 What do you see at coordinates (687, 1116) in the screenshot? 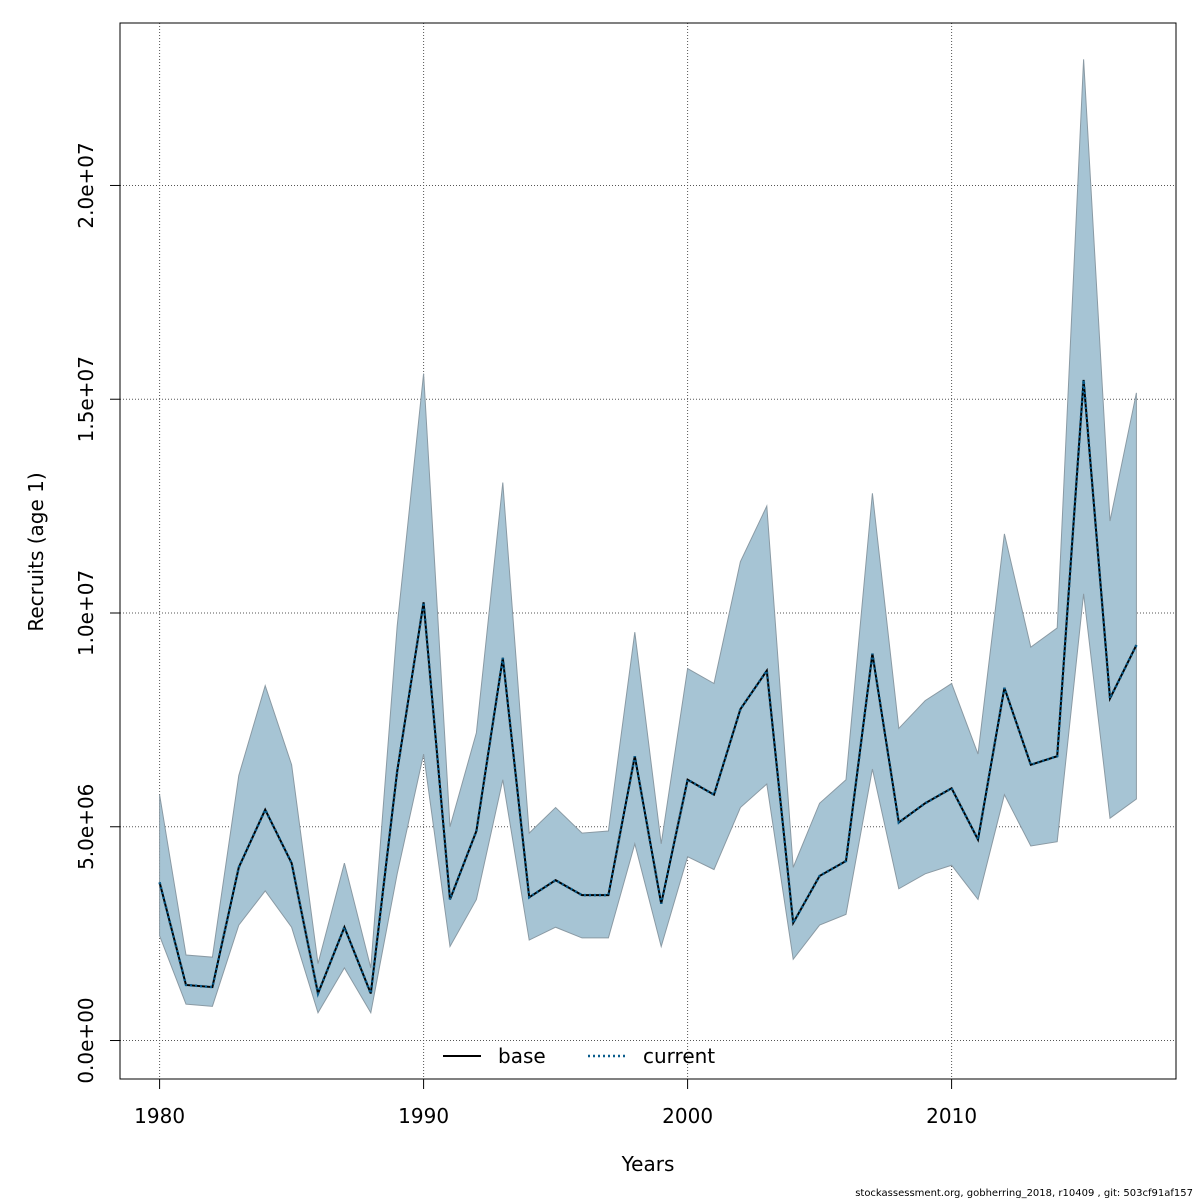
I see `x-tick-label-2000: 2000` at bounding box center [687, 1116].